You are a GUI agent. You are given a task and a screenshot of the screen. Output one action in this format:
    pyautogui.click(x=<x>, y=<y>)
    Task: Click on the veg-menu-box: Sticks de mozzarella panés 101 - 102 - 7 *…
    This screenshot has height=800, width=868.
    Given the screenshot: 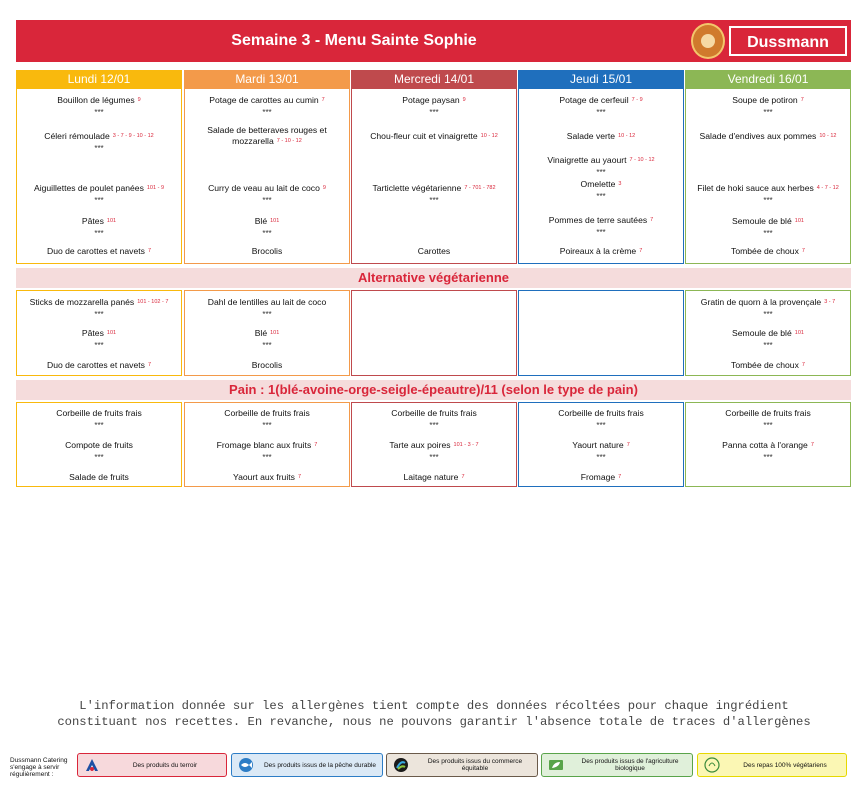 What is the action you would take?
    pyautogui.click(x=99, y=333)
    